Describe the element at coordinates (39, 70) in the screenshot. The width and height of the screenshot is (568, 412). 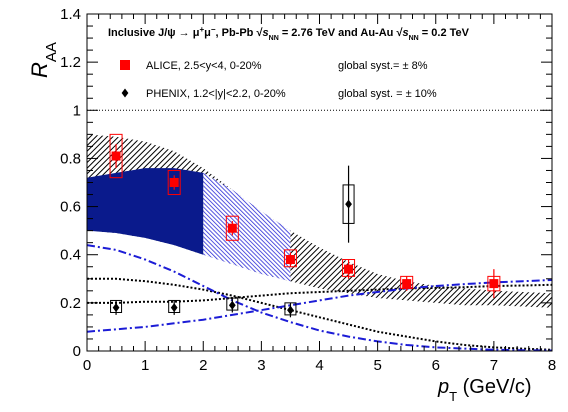
I see `y-axis-label-main: R` at that location.